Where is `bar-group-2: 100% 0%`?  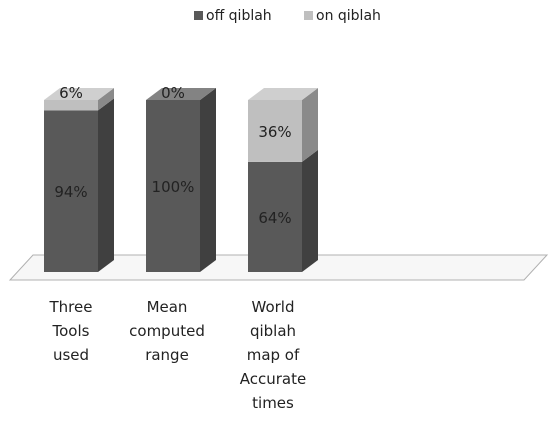 bar-group-2: 100% 0% is located at coordinates (181, 178).